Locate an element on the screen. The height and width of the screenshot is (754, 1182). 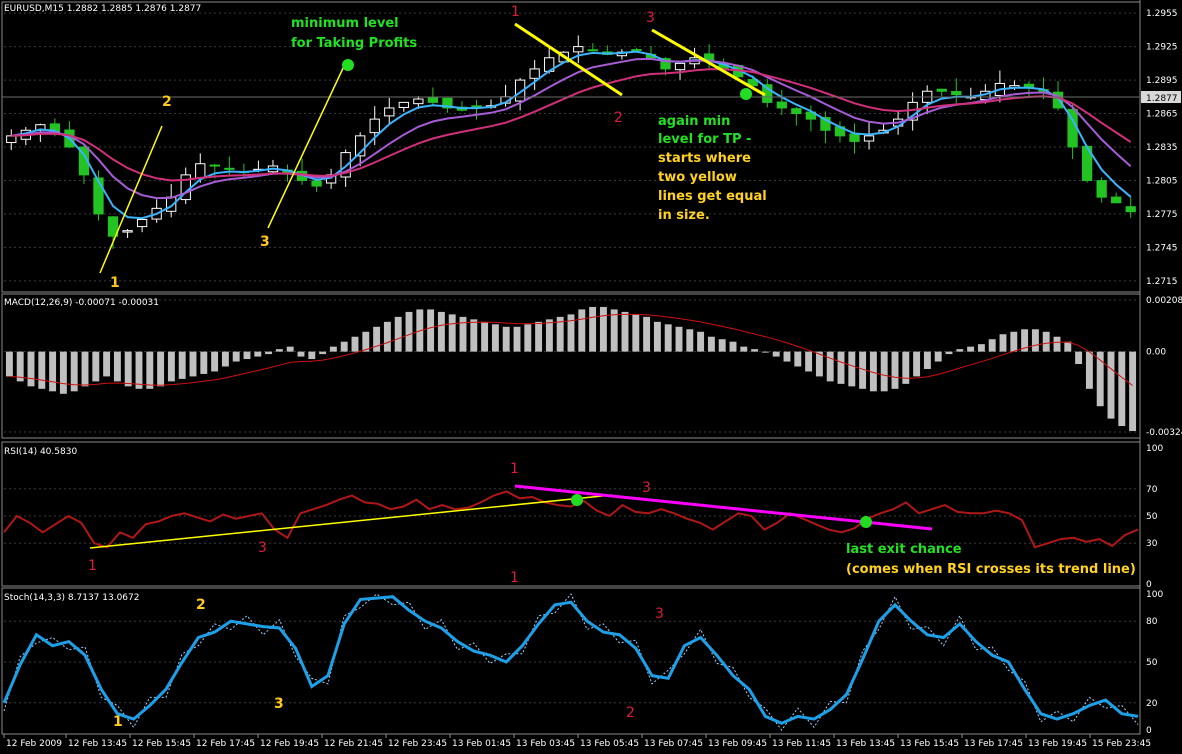
marker-price-1: 1 is located at coordinates (115, 283).